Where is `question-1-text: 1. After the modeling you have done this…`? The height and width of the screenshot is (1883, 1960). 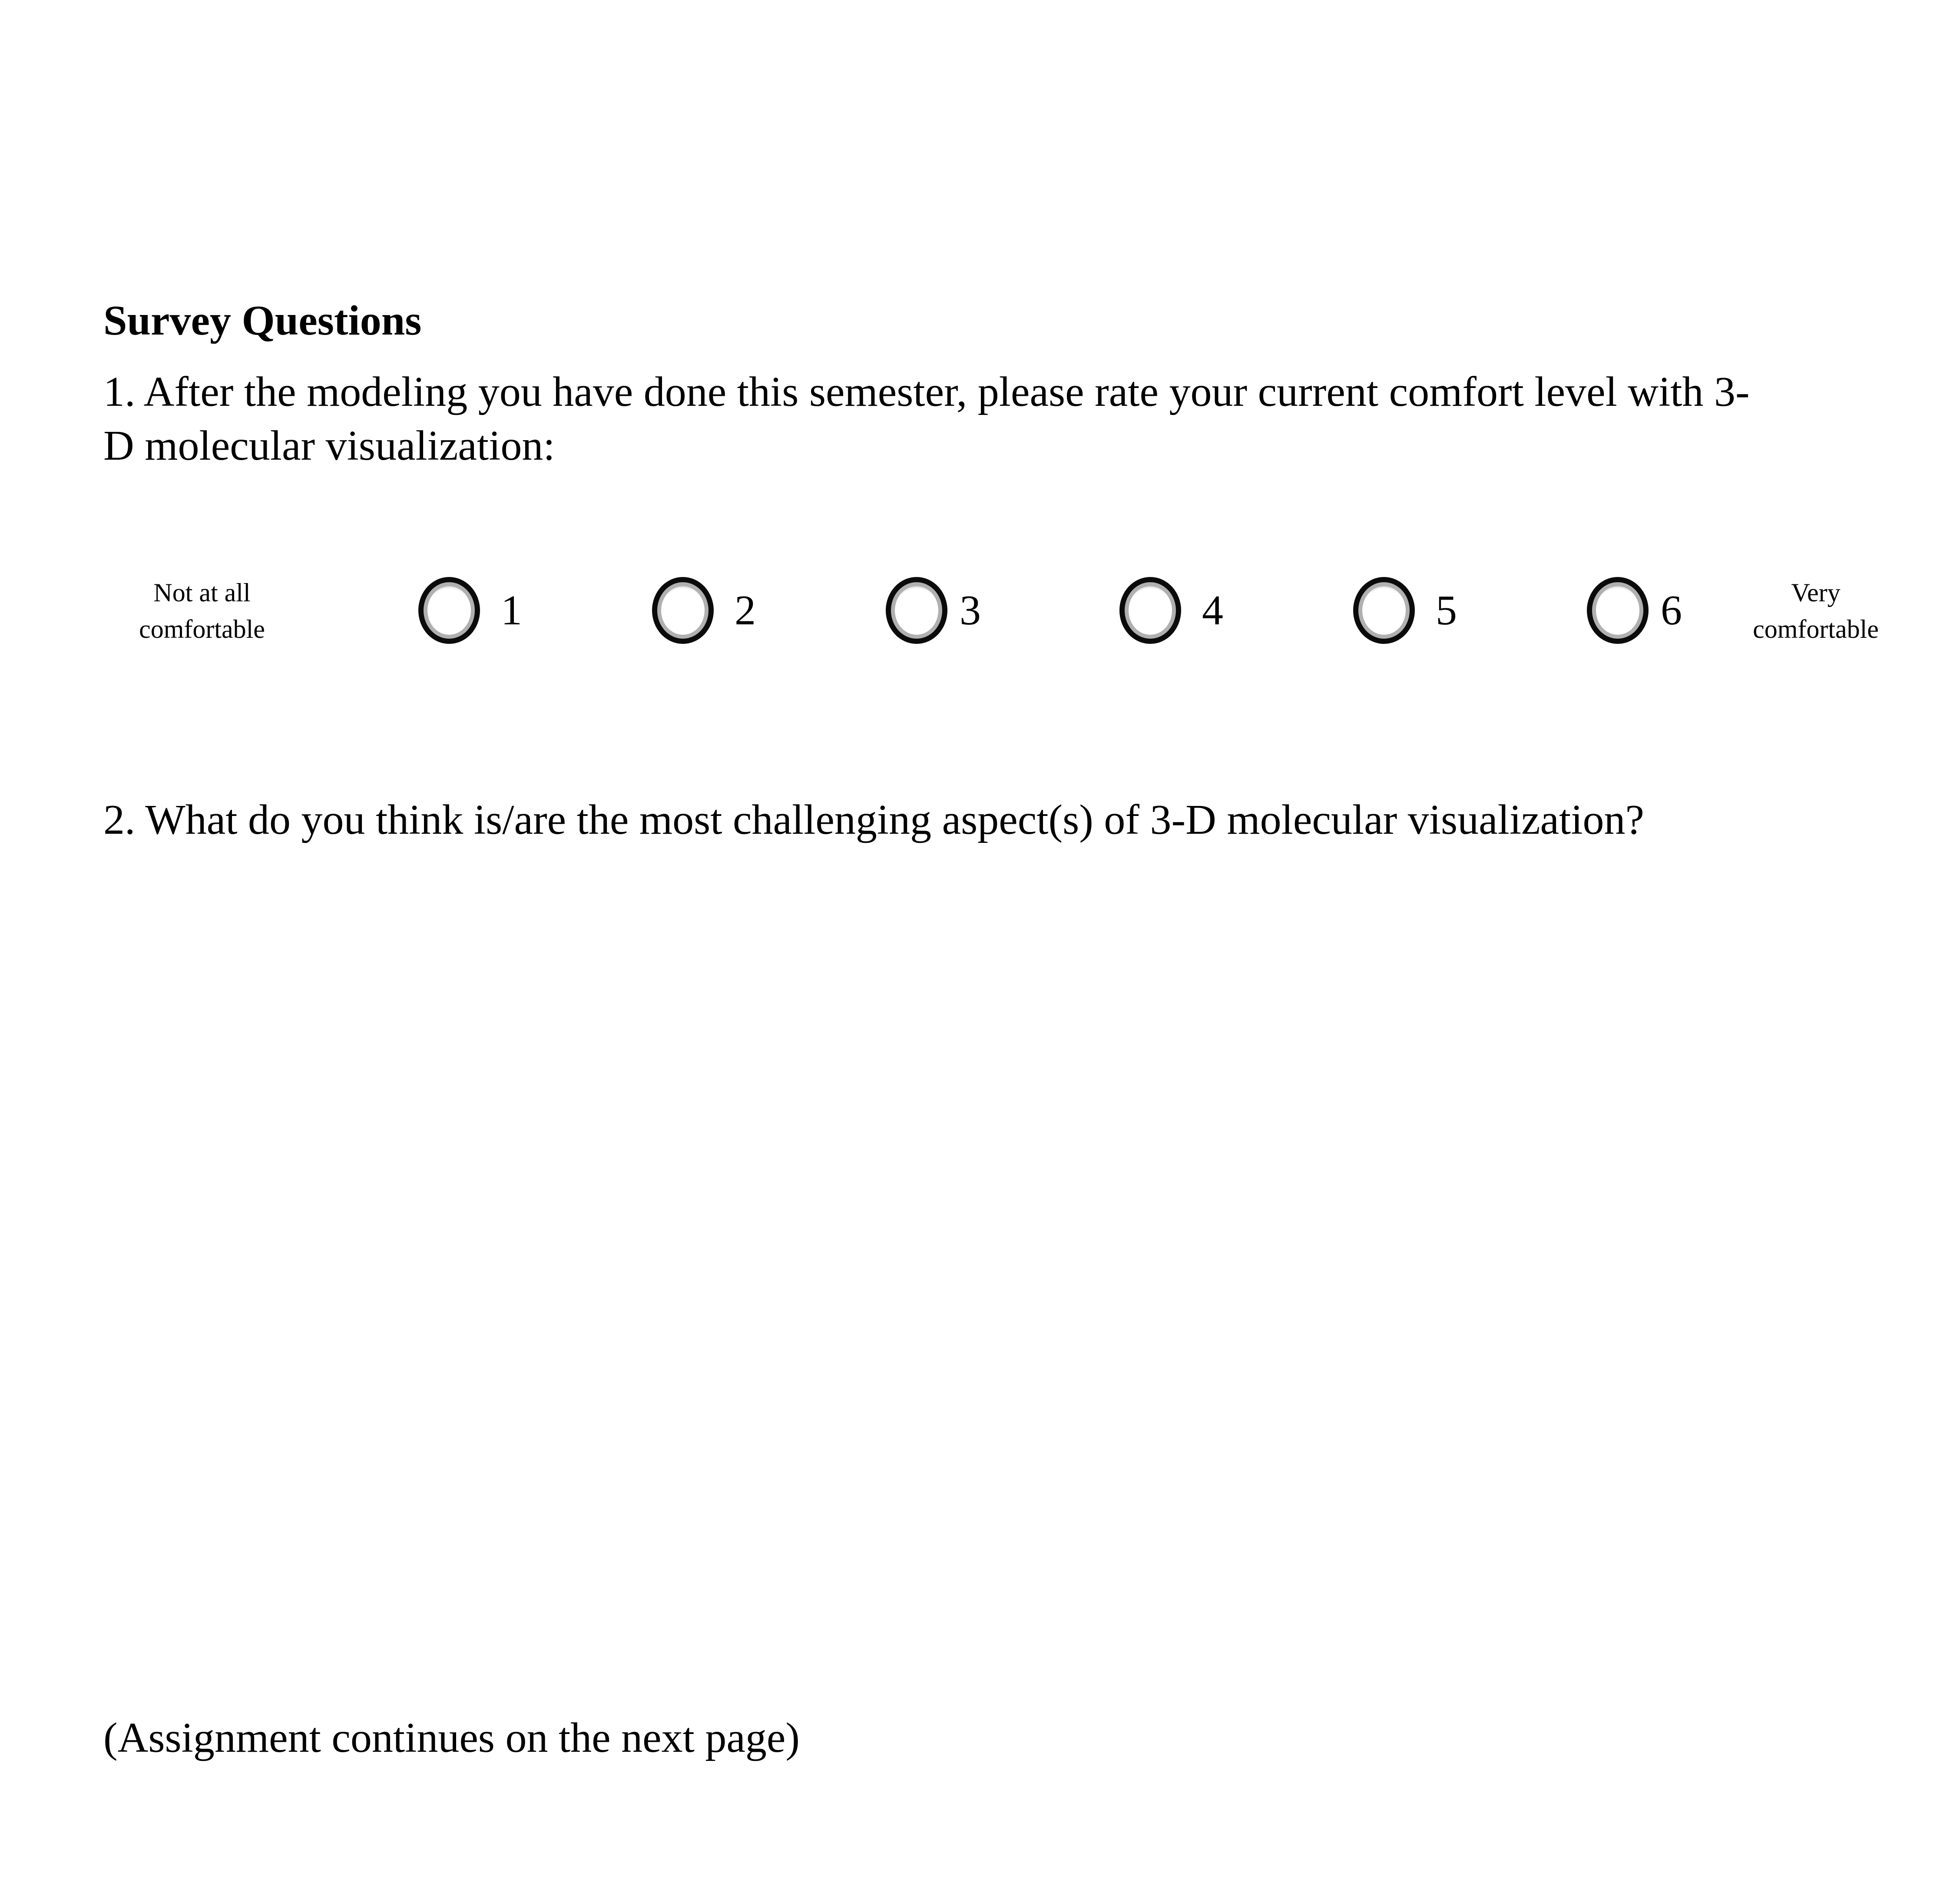
question-1-text: 1. After the modeling you have done this… is located at coordinates (926, 418).